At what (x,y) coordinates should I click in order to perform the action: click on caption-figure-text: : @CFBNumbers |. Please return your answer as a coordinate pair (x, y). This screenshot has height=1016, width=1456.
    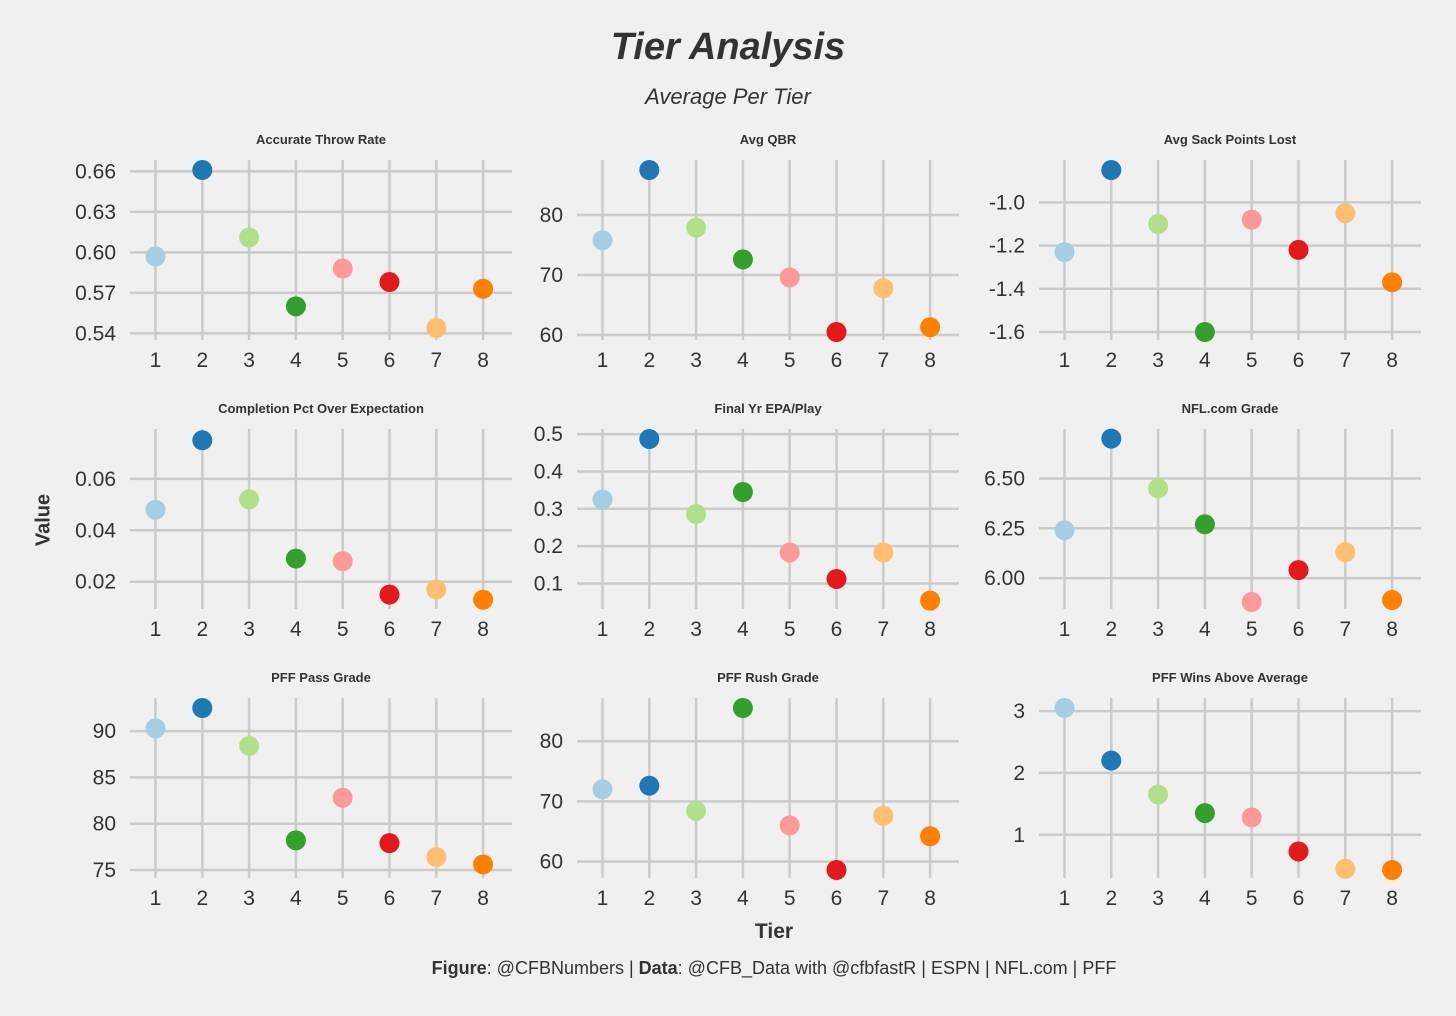
    Looking at the image, I should click on (562, 968).